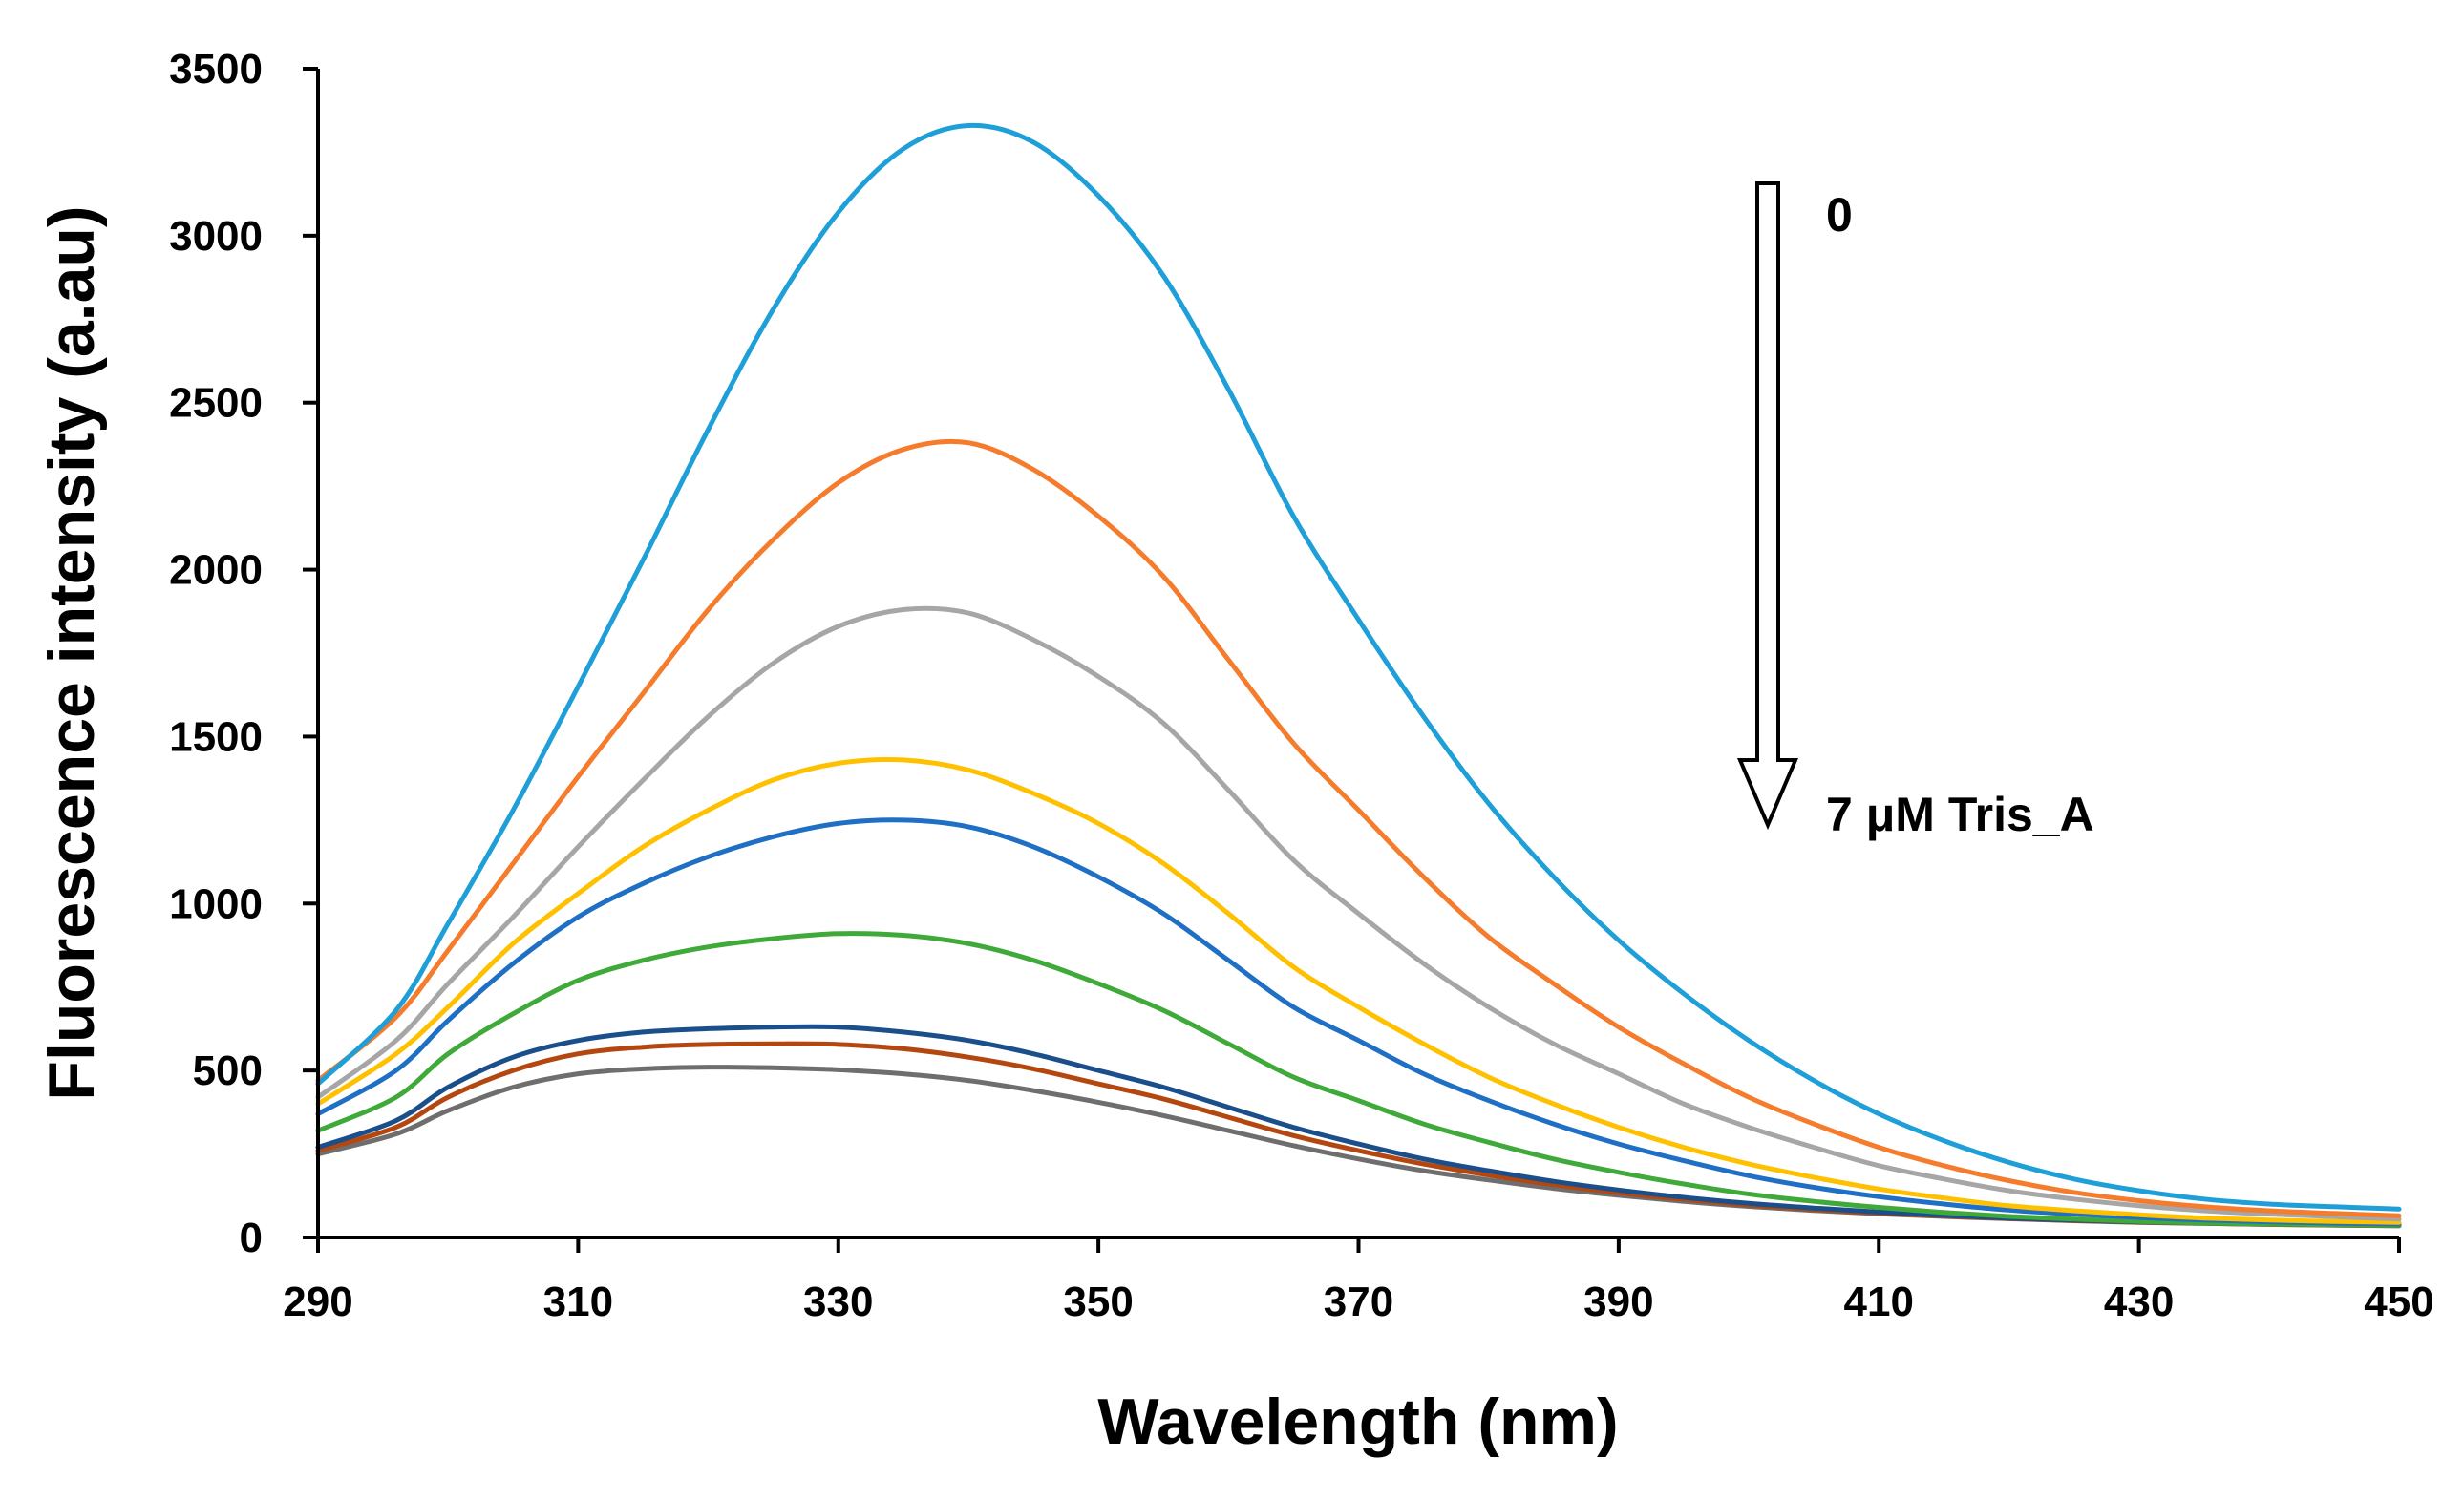  What do you see at coordinates (1098, 1302) in the screenshot?
I see `x-tick-label: 350` at bounding box center [1098, 1302].